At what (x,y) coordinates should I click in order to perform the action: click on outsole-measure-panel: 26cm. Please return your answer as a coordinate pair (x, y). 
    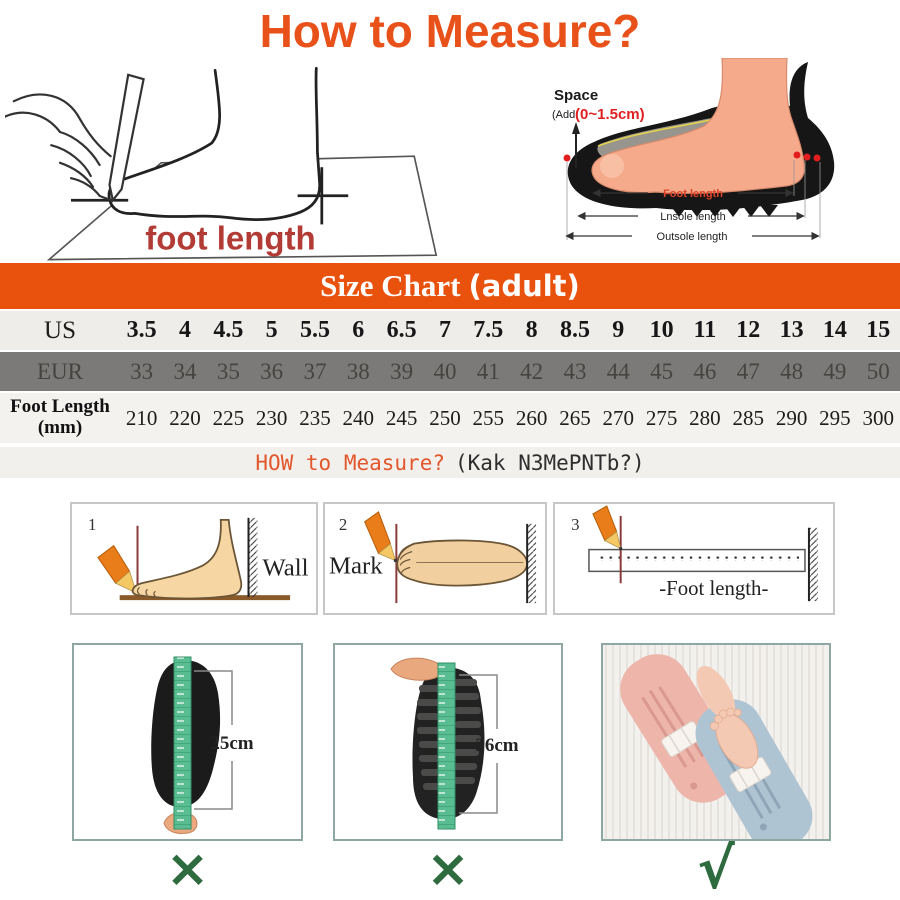
    Looking at the image, I should click on (448, 742).